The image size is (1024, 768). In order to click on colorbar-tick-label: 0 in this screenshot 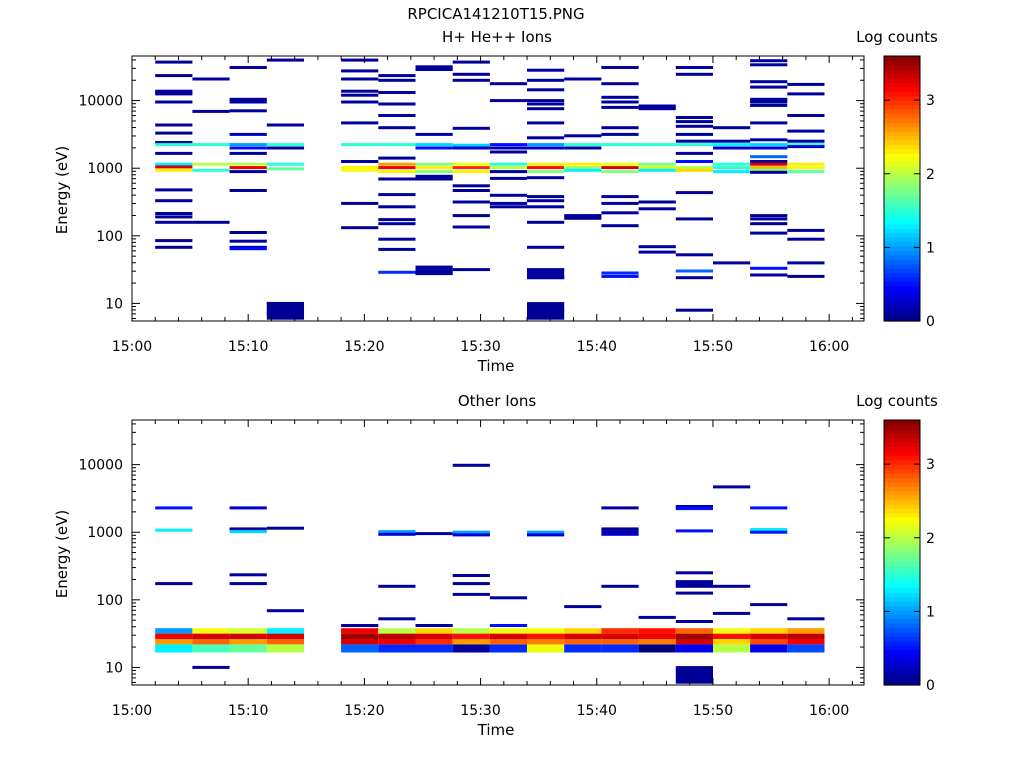, I will do `click(930, 686)`.